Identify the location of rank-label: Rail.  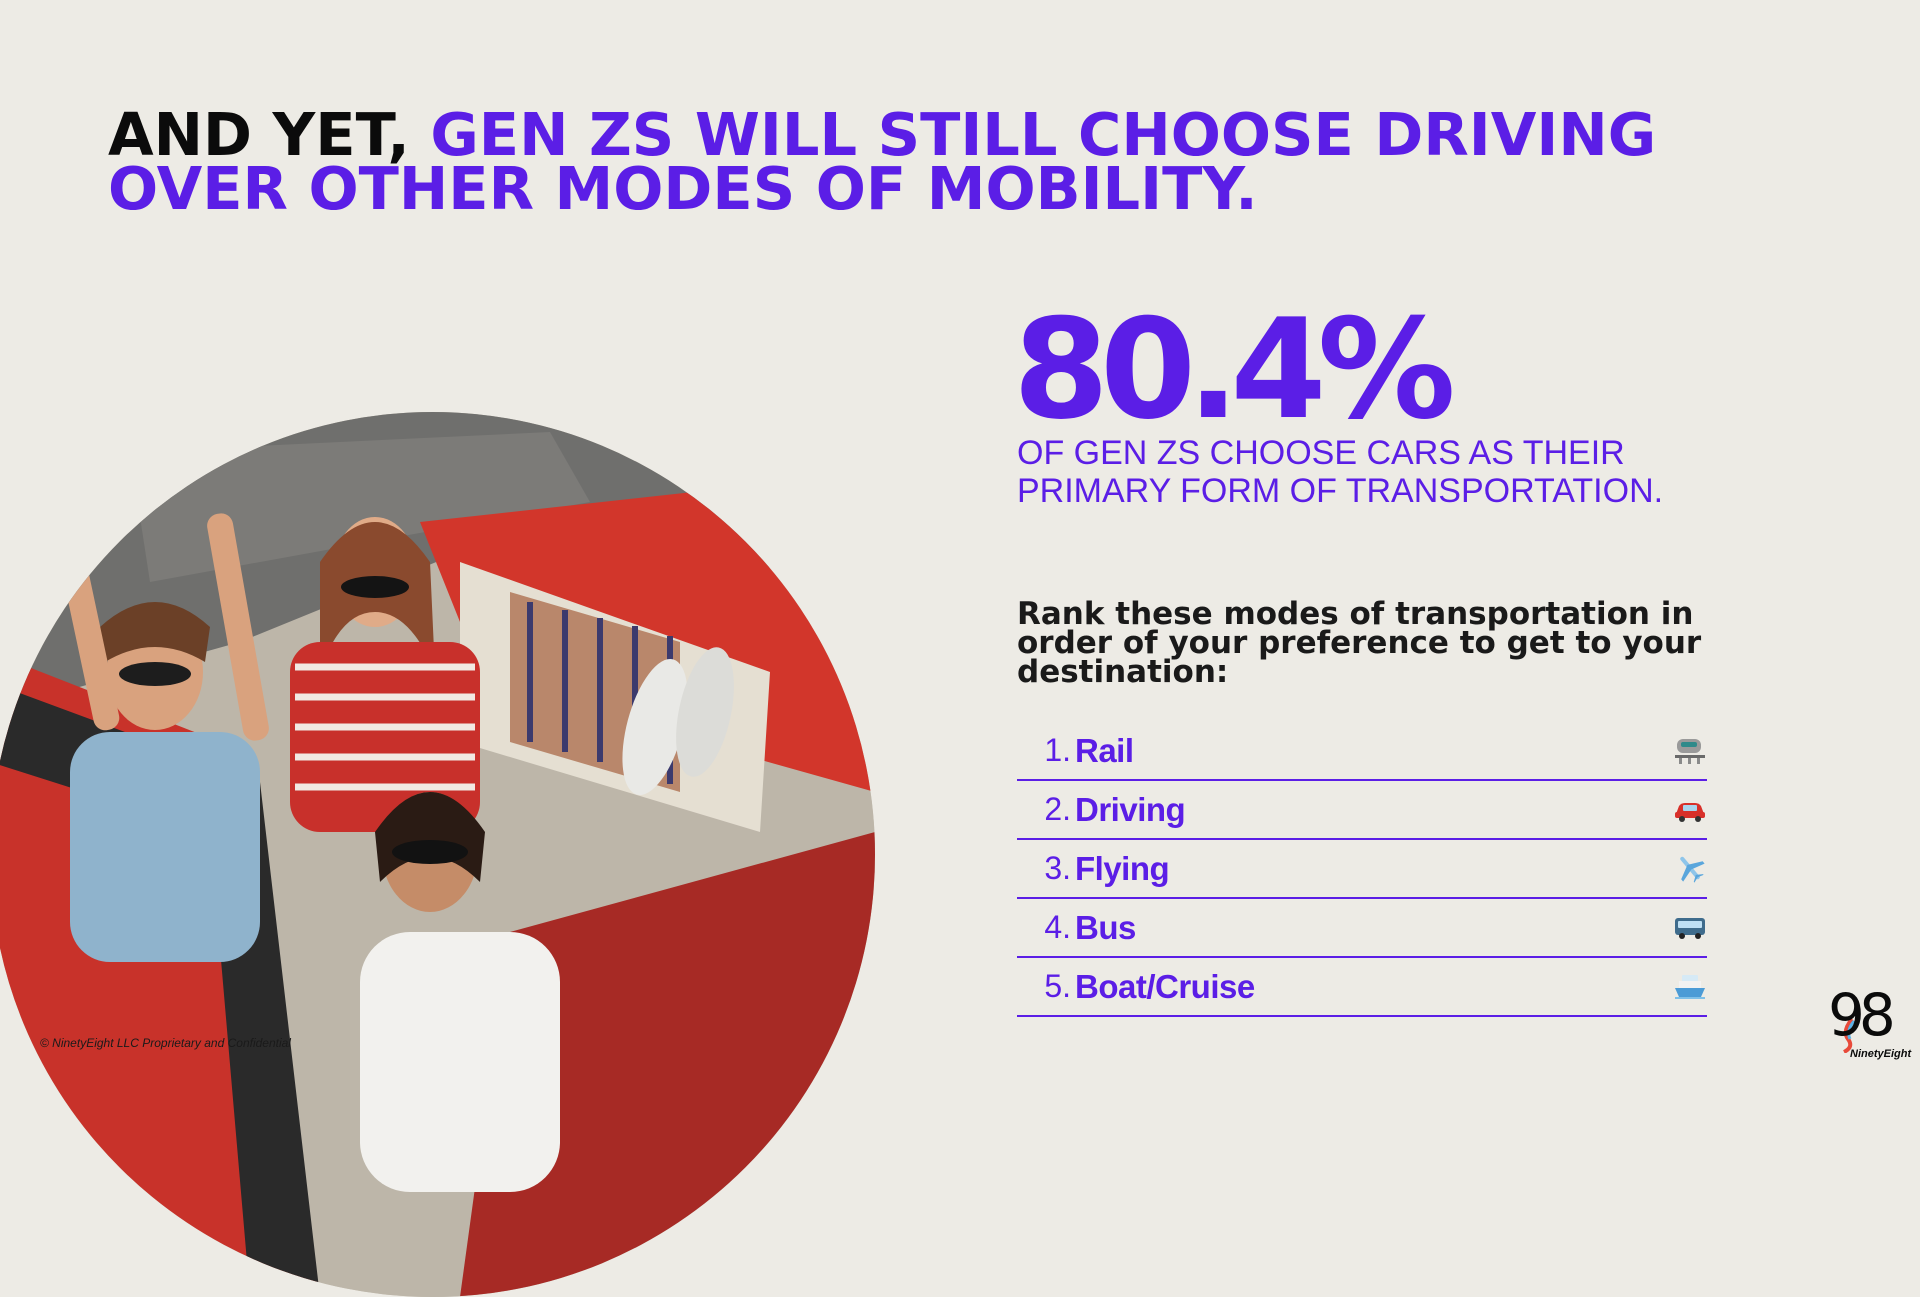
(1104, 750).